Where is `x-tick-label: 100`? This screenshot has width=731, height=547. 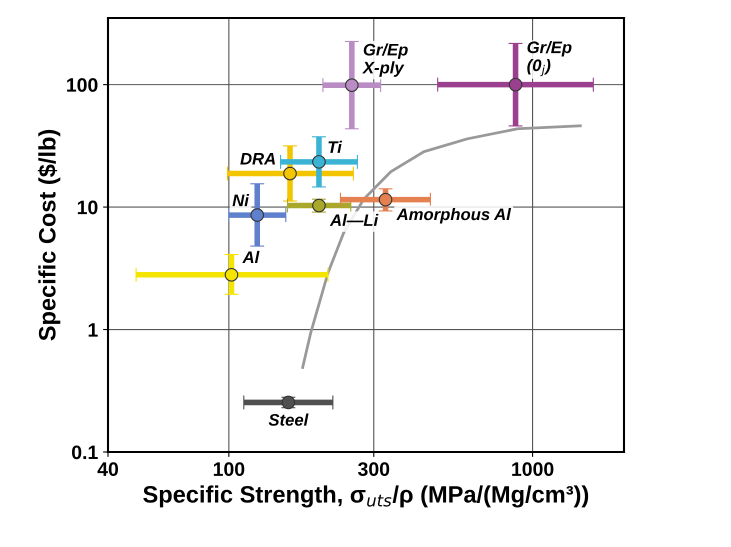 x-tick-label: 100 is located at coordinates (229, 469).